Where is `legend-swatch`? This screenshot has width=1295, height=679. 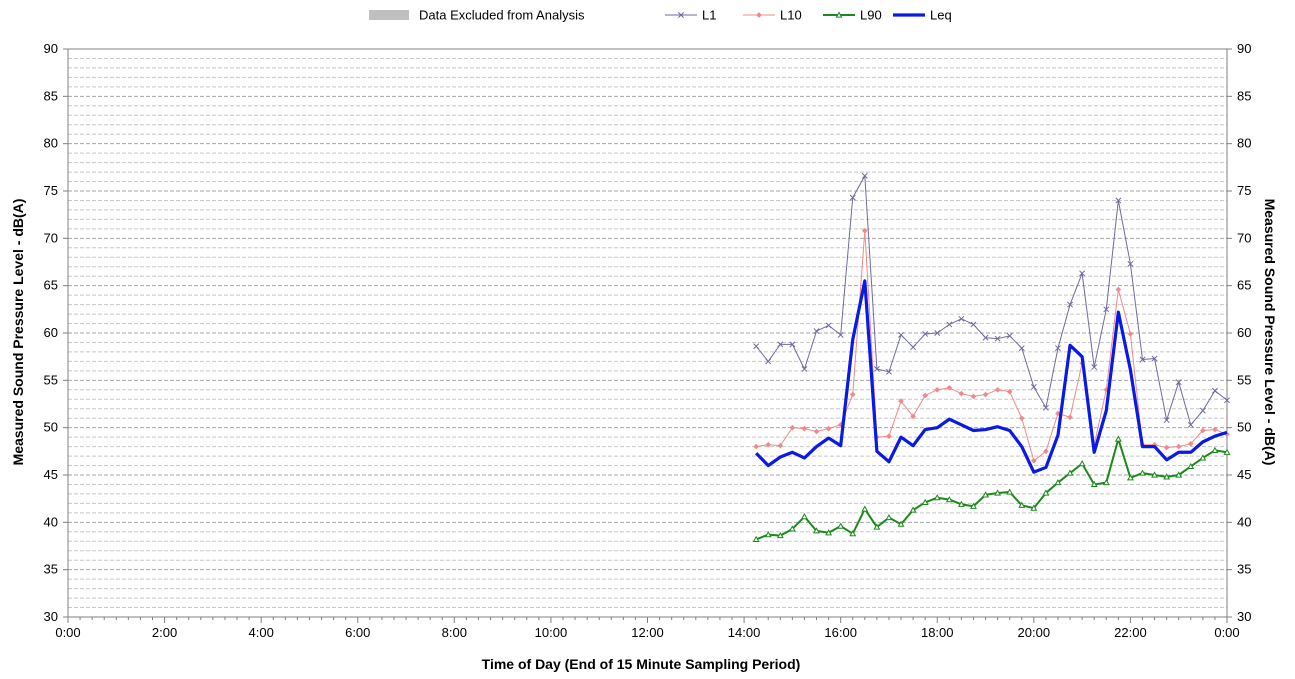
legend-swatch is located at coordinates (389, 15).